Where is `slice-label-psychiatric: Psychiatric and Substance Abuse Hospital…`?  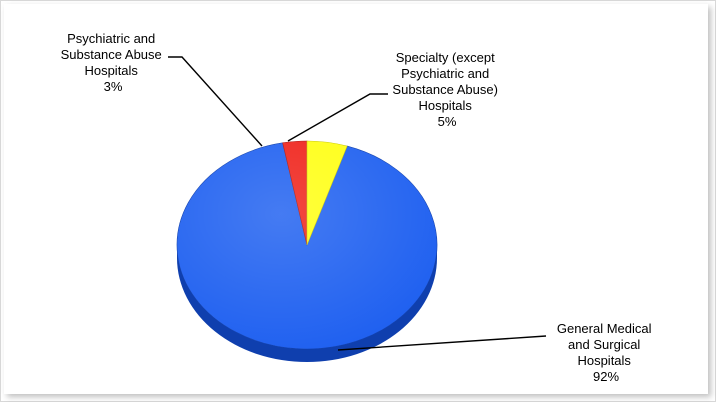 slice-label-psychiatric: Psychiatric and Substance Abuse Hospital… is located at coordinates (113, 62).